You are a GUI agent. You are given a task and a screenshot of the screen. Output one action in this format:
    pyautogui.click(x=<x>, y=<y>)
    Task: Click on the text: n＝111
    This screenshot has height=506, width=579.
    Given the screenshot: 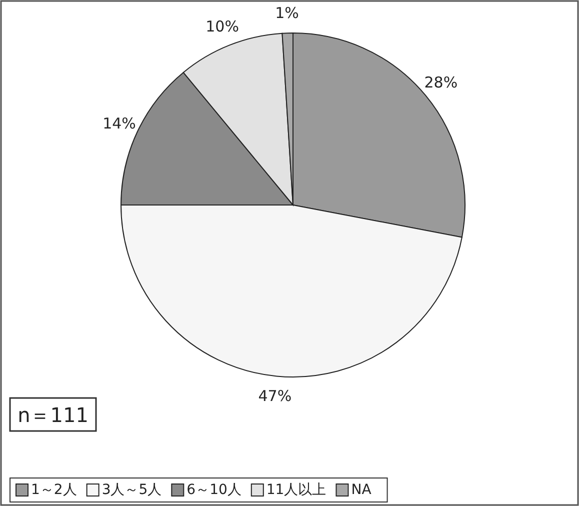 What is the action you would take?
    pyautogui.click(x=53, y=415)
    